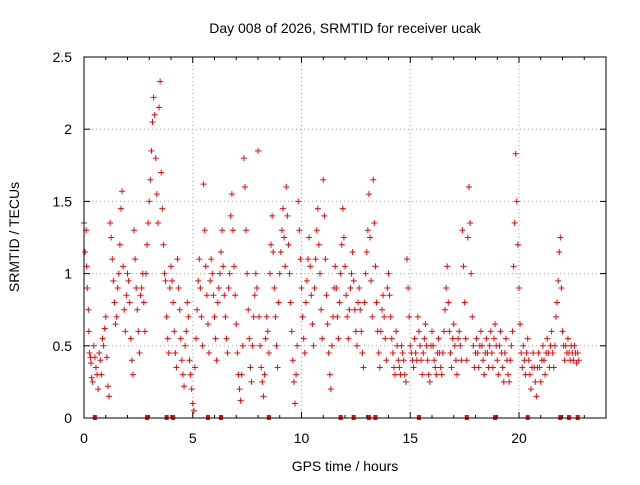 This screenshot has height=485, width=640. Describe the element at coordinates (68, 274) in the screenshot. I see `y-tick-label: 1` at that location.